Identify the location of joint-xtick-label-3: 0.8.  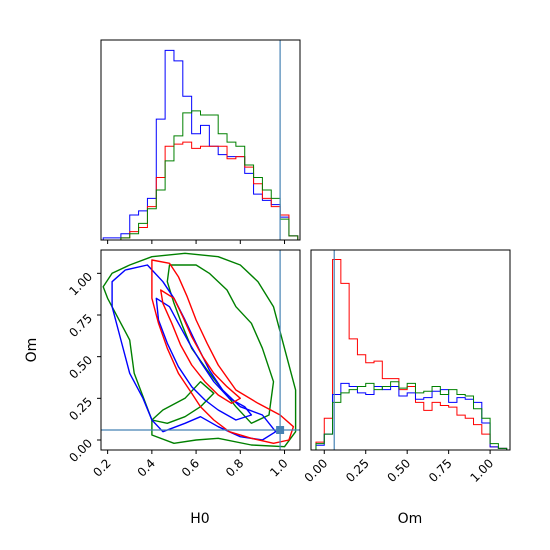
(234, 467).